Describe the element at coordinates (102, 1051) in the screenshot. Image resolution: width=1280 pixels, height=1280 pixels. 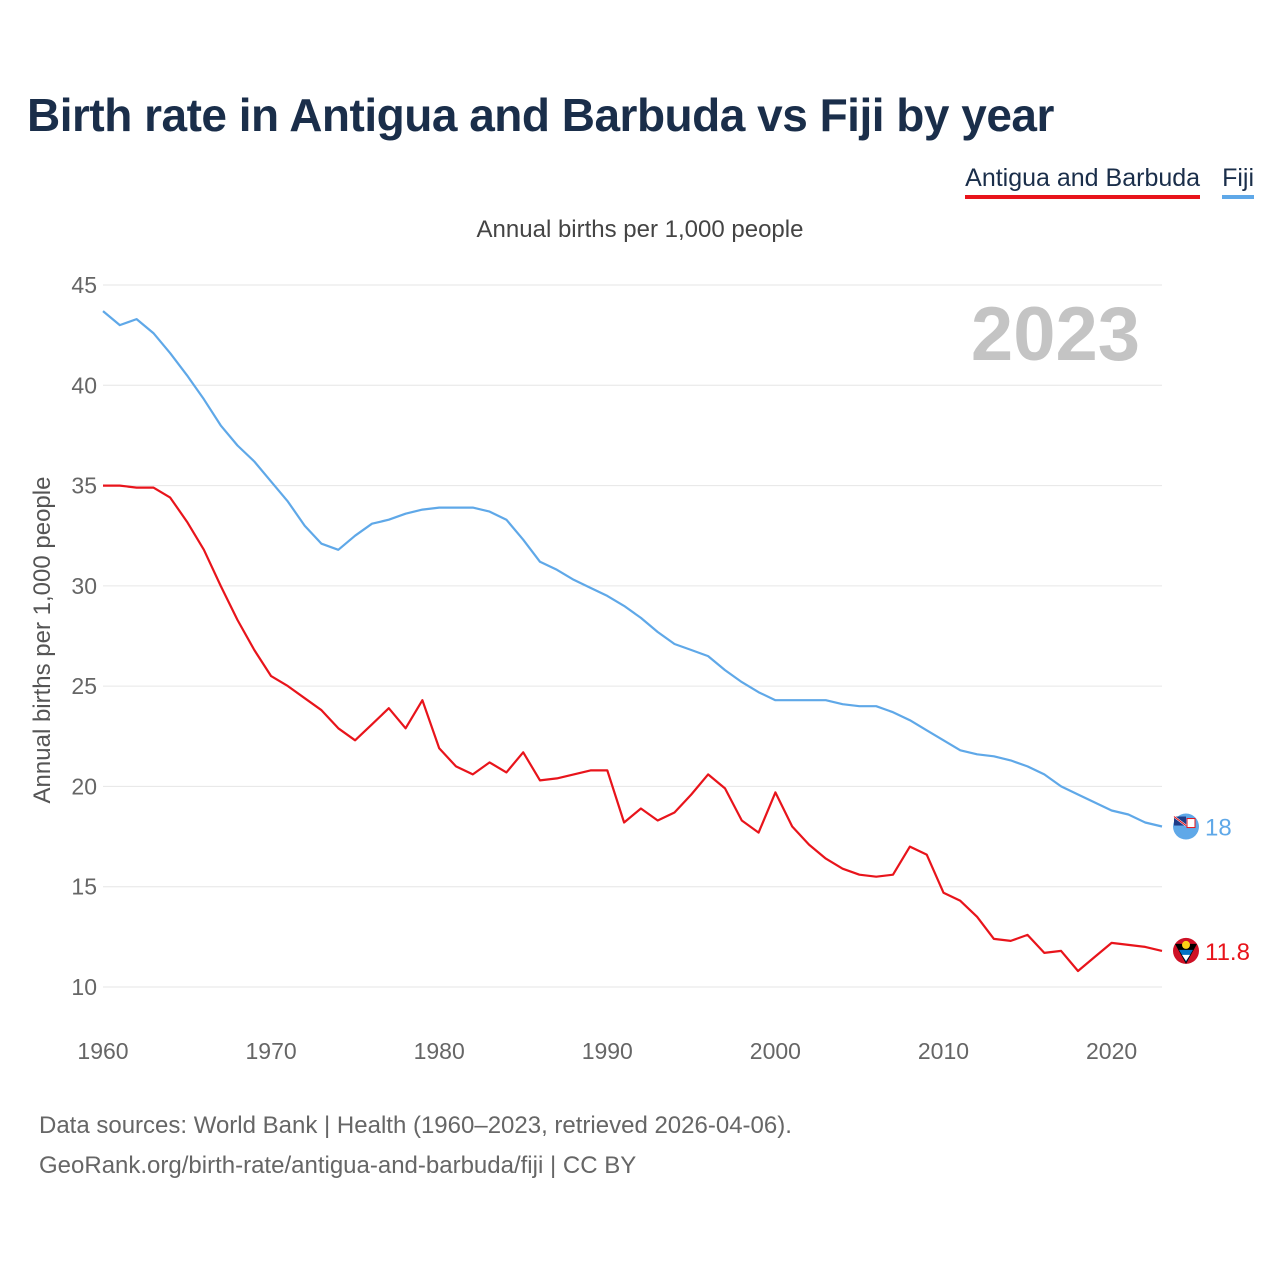
I see `x-tick-label: 1960` at that location.